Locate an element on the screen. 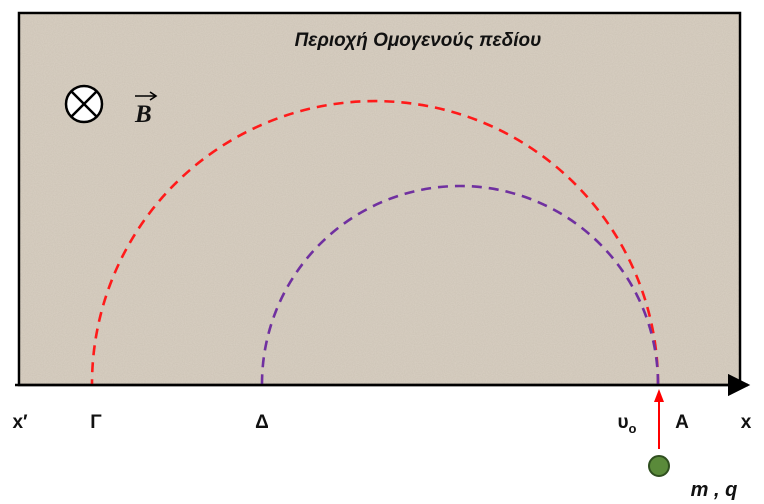  magnetic-field-vector-label: B is located at coordinates (146, 109).